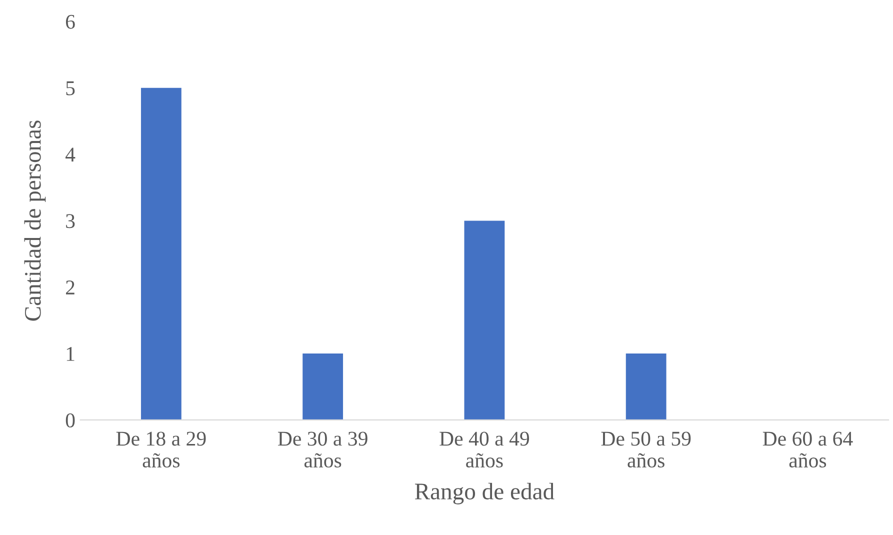 This screenshot has height=535, width=893. What do you see at coordinates (70, 420) in the screenshot?
I see `y-tick-label: 0` at bounding box center [70, 420].